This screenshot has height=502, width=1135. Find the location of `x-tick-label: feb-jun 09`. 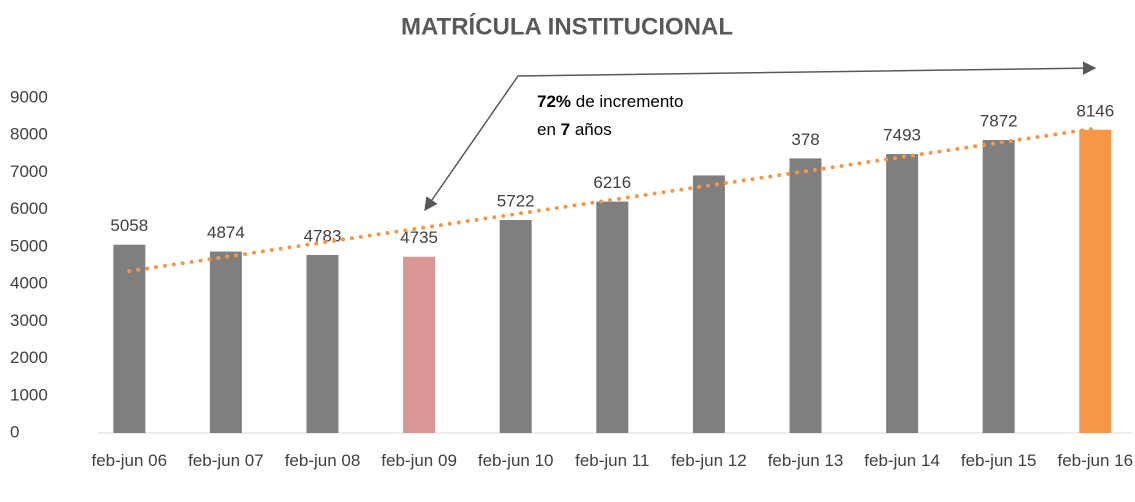

x-tick-label: feb-jun 09 is located at coordinates (419, 460).